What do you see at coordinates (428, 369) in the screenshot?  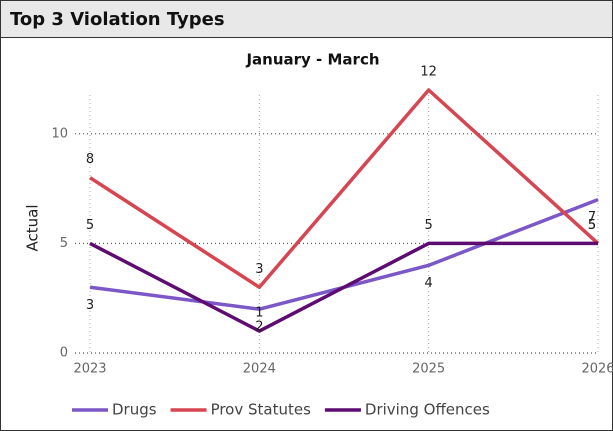 I see `x-tick-label: 2025` at bounding box center [428, 369].